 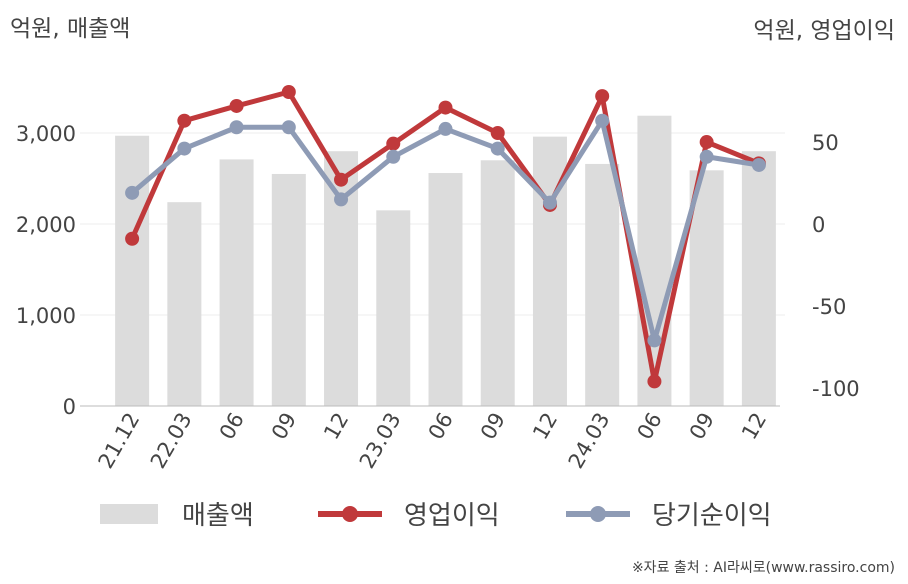 What do you see at coordinates (825, 143) in the screenshot?
I see `y2-tick-label: 50` at bounding box center [825, 143].